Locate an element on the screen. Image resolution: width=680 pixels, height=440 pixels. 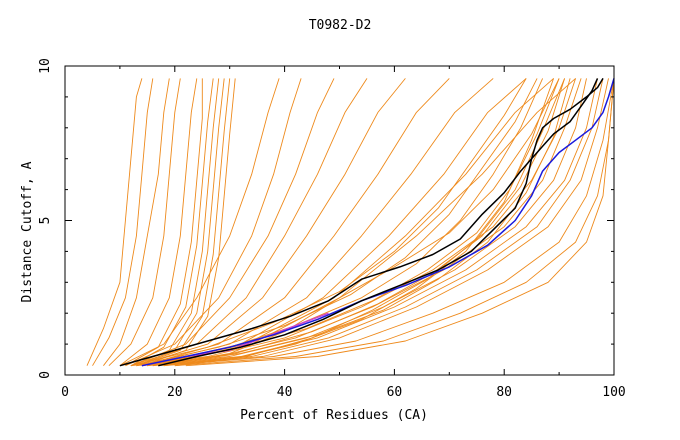
x-tick-label-20: 20 is located at coordinates (175, 392).